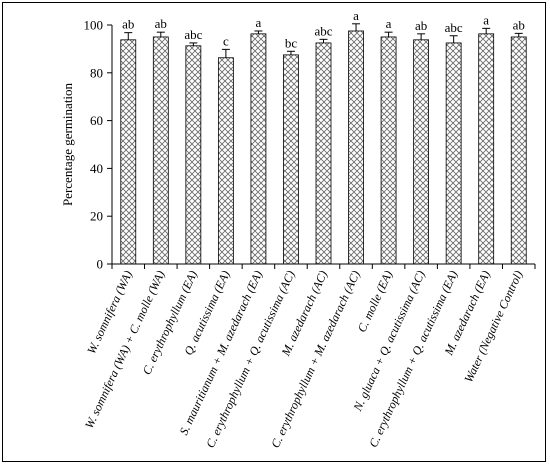 The image size is (550, 466). What do you see at coordinates (96, 168) in the screenshot?
I see `y-tick-label: 40` at bounding box center [96, 168].